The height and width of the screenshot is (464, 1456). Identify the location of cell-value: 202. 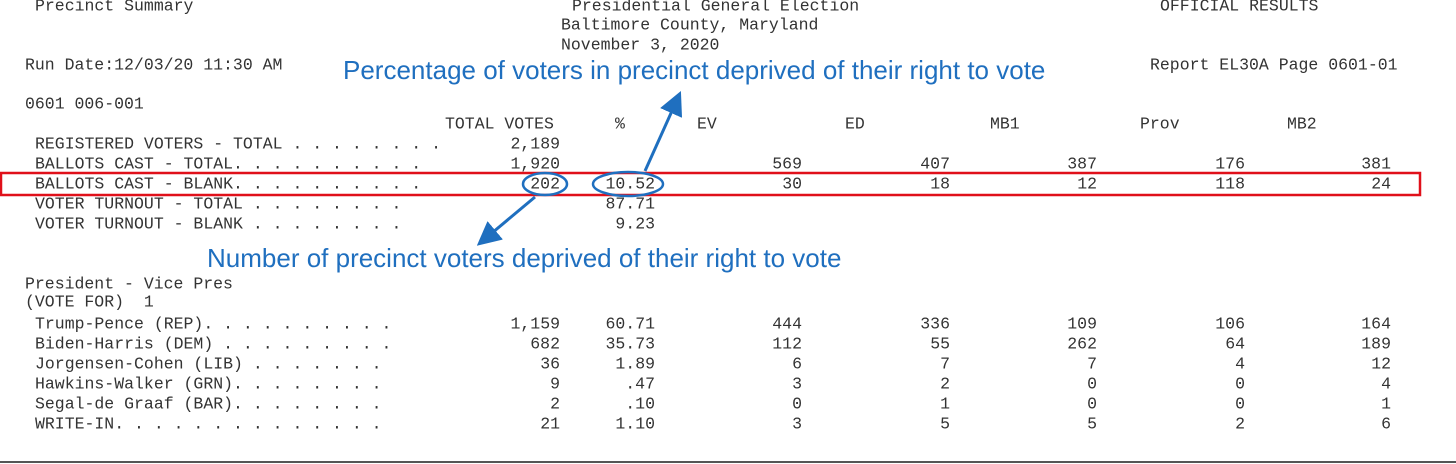
(545, 183).